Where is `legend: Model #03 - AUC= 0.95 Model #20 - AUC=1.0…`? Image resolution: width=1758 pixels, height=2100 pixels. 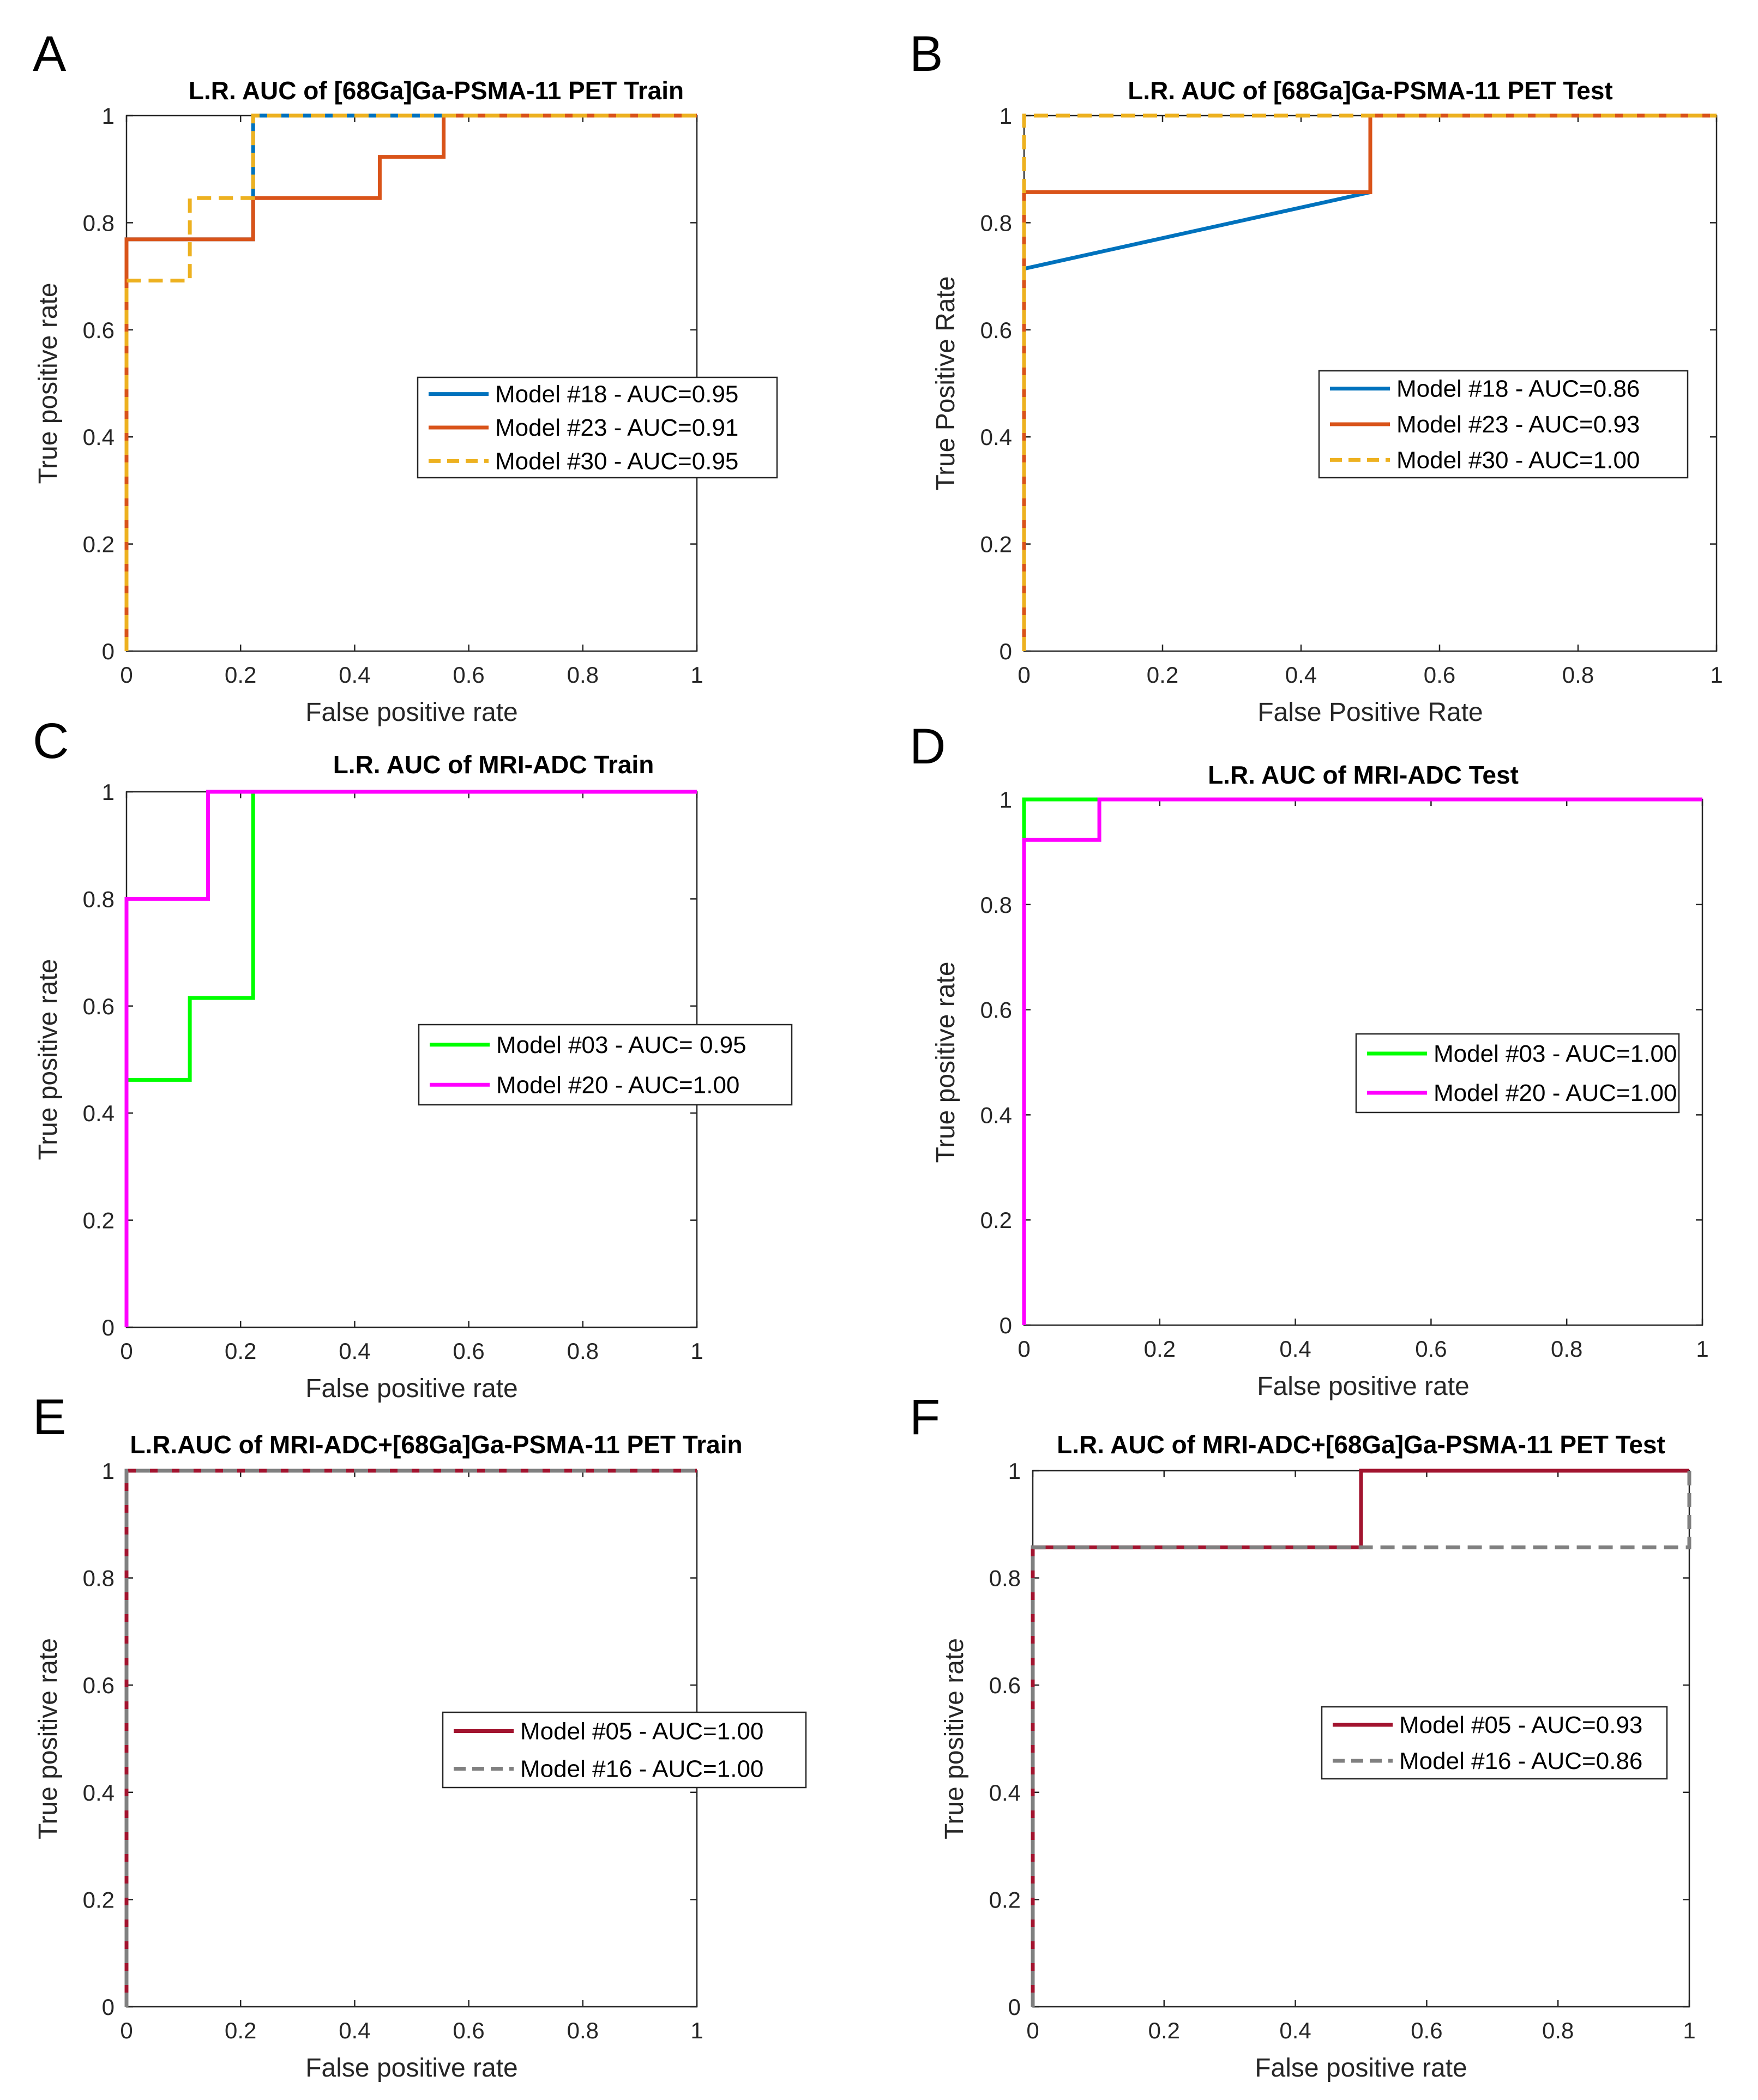 legend: Model #03 - AUC= 0.95 Model #20 - AUC=1.0… is located at coordinates (605, 1065).